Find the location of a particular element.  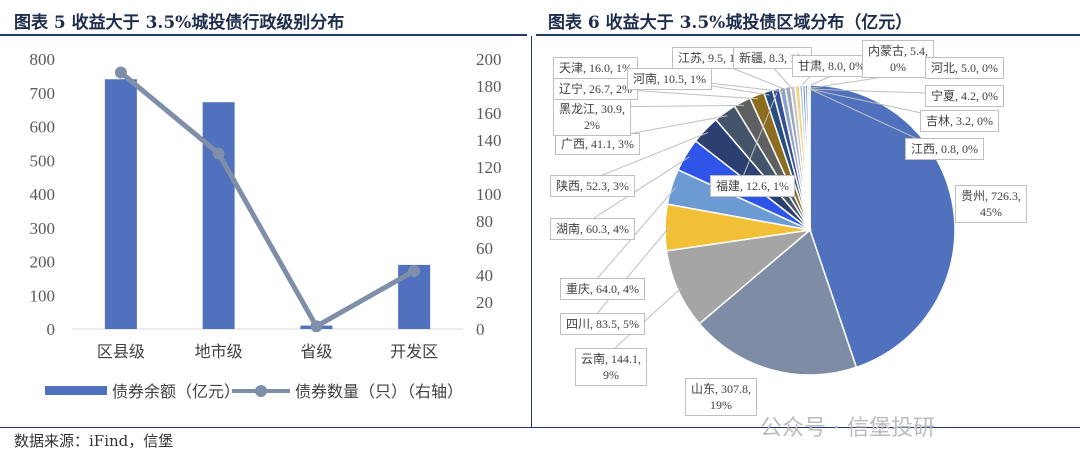

pie-data-label: 四川, 83.5, 5% is located at coordinates (602, 324).